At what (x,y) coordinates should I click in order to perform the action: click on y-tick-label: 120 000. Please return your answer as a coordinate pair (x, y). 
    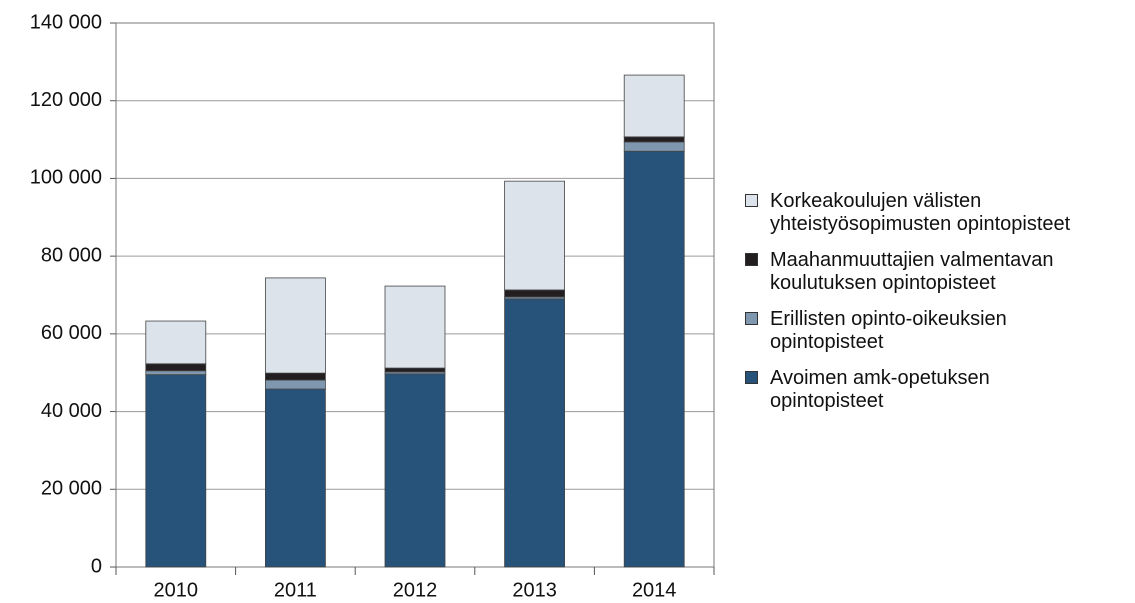
    Looking at the image, I should click on (66, 100).